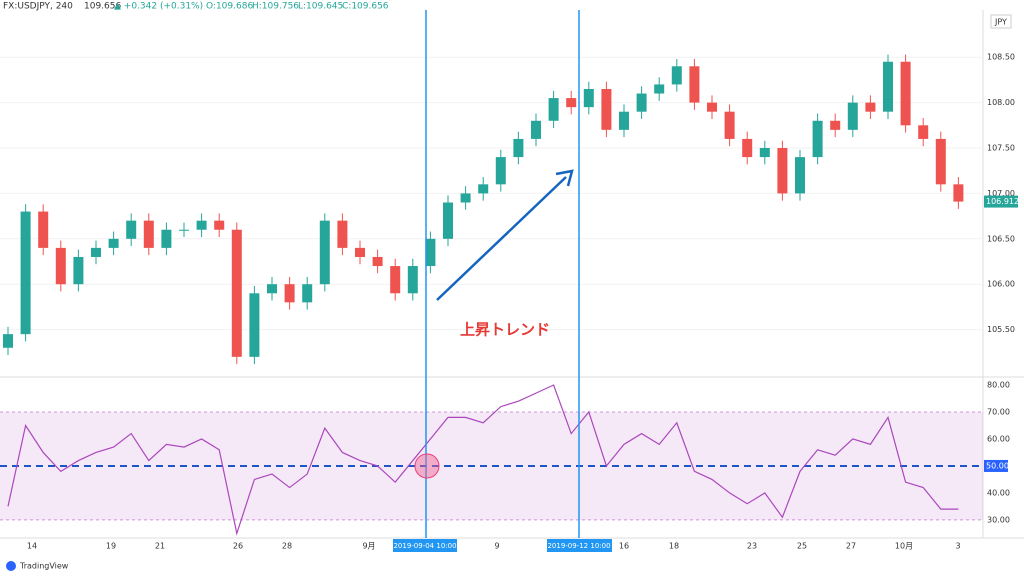 Image resolution: width=1024 pixels, height=576 pixels. I want to click on high: H:109.756, so click(275, 7).